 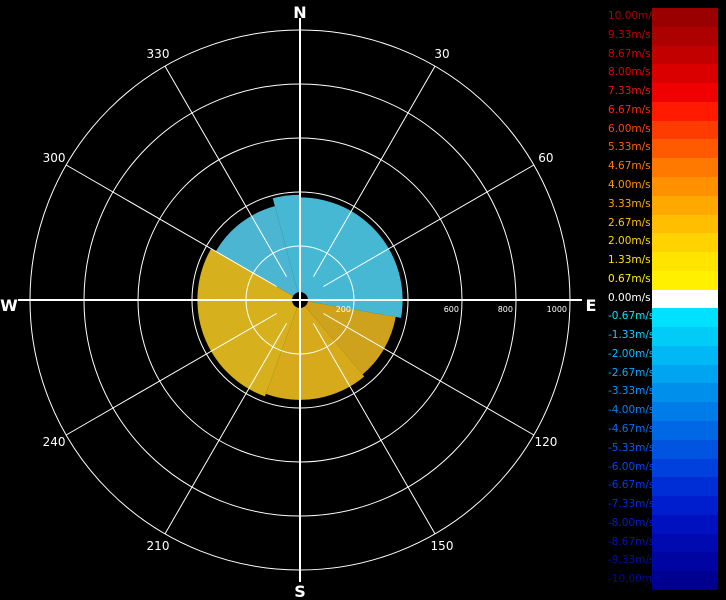 I want to click on legend-label: 2.00m/s, so click(x=629, y=241).